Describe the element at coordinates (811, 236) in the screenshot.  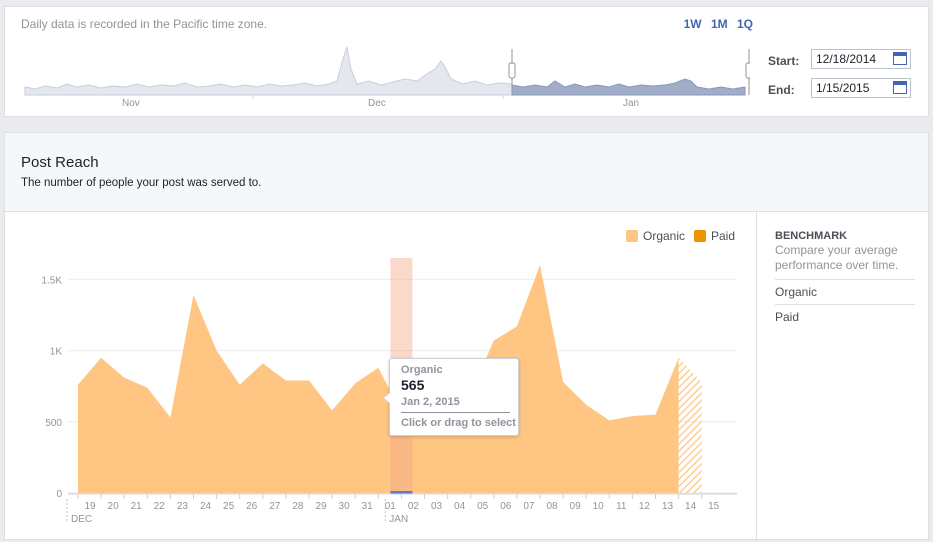
I see `benchmark-title: BENCHMARK` at that location.